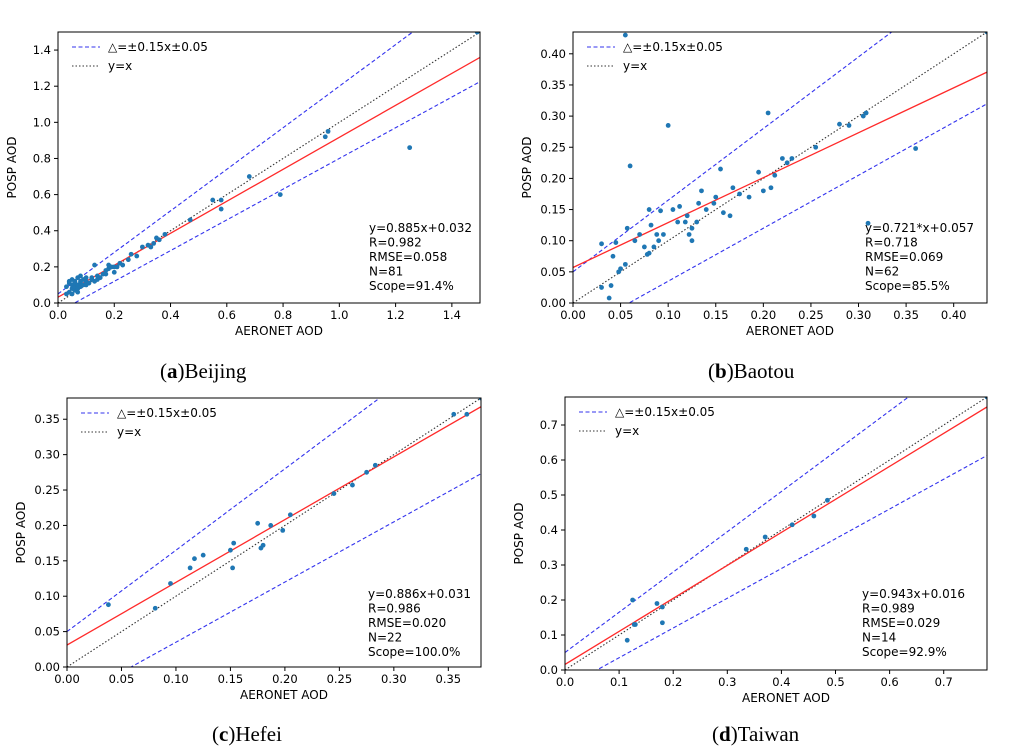  What do you see at coordinates (901, 623) in the screenshot?
I see `stats-annotation: RMSE=0.029` at bounding box center [901, 623].